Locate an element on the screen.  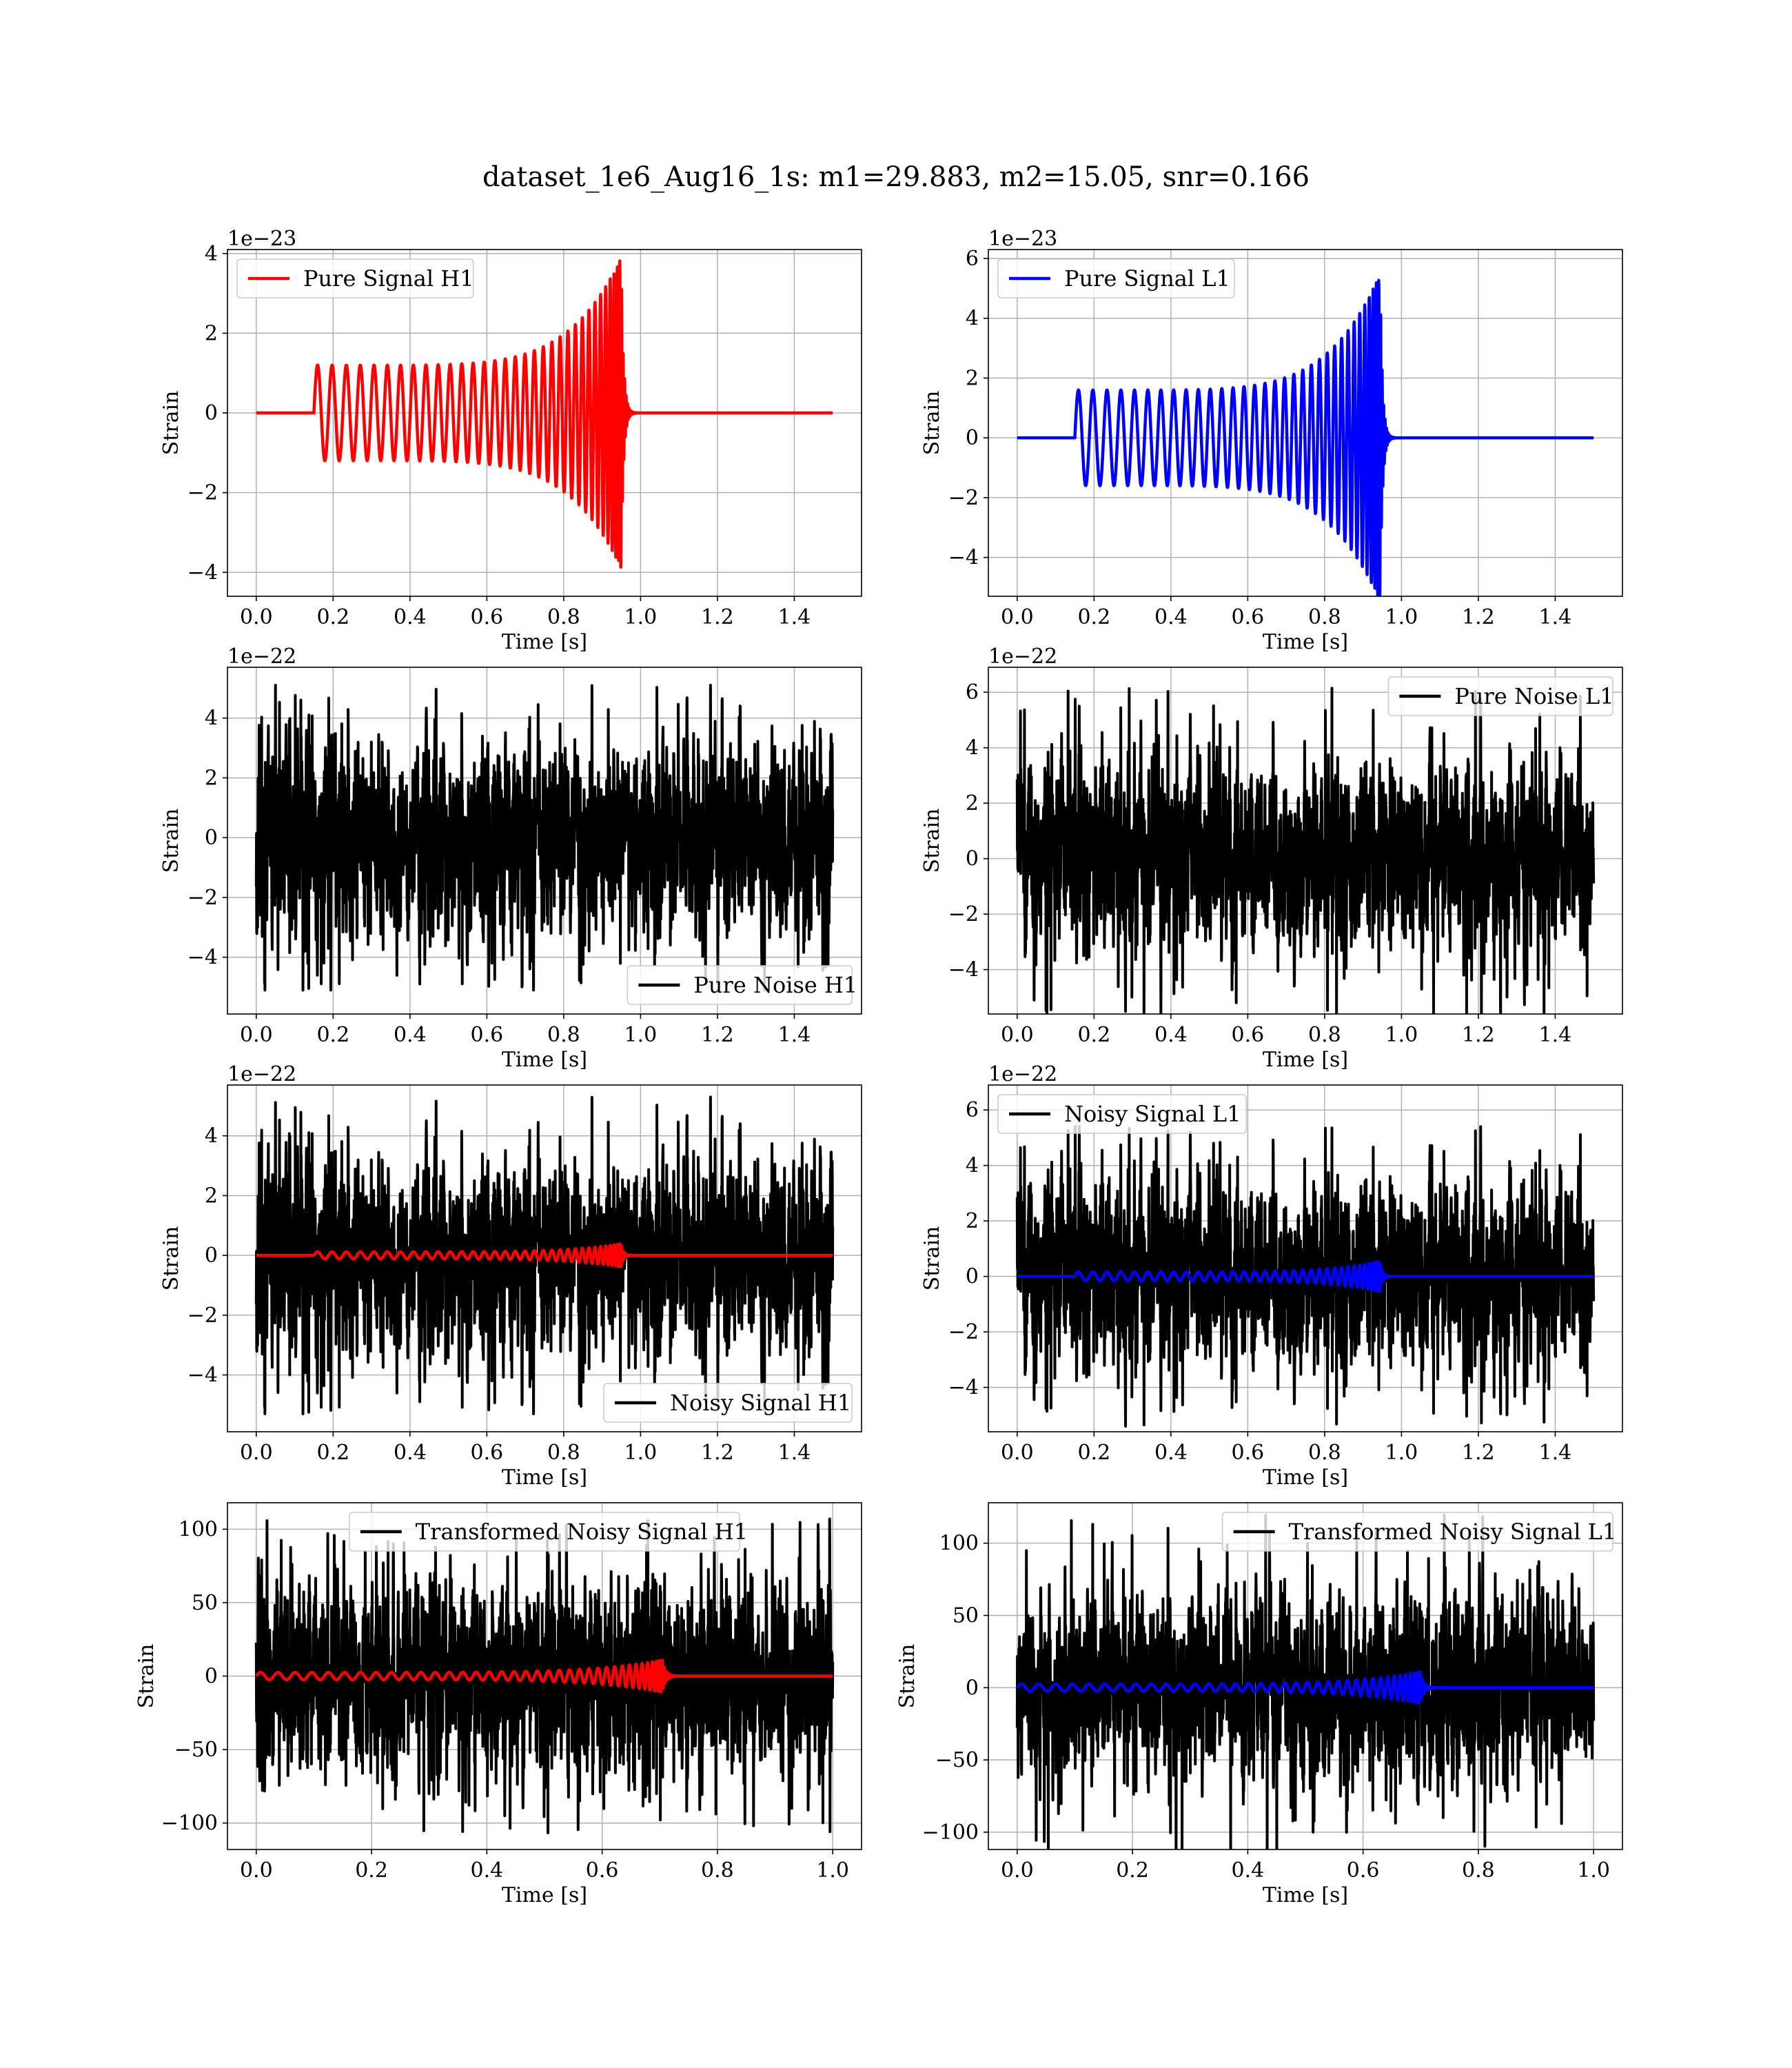
legend: Pure Noise L1 is located at coordinates (1500, 696).